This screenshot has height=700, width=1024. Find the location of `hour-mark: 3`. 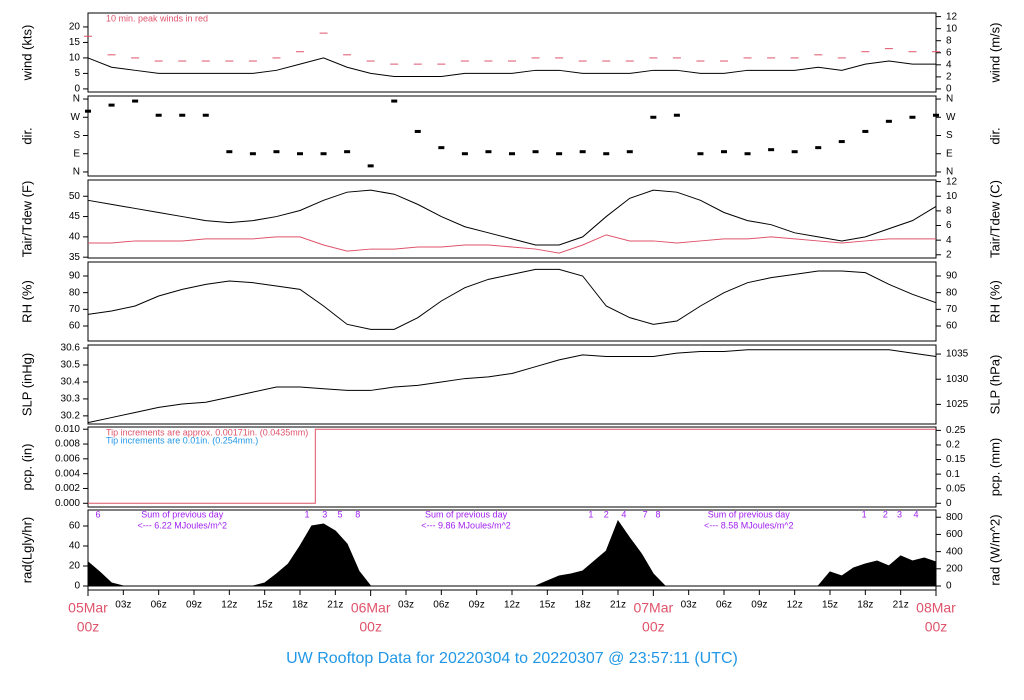

hour-mark: 3 is located at coordinates (324, 514).